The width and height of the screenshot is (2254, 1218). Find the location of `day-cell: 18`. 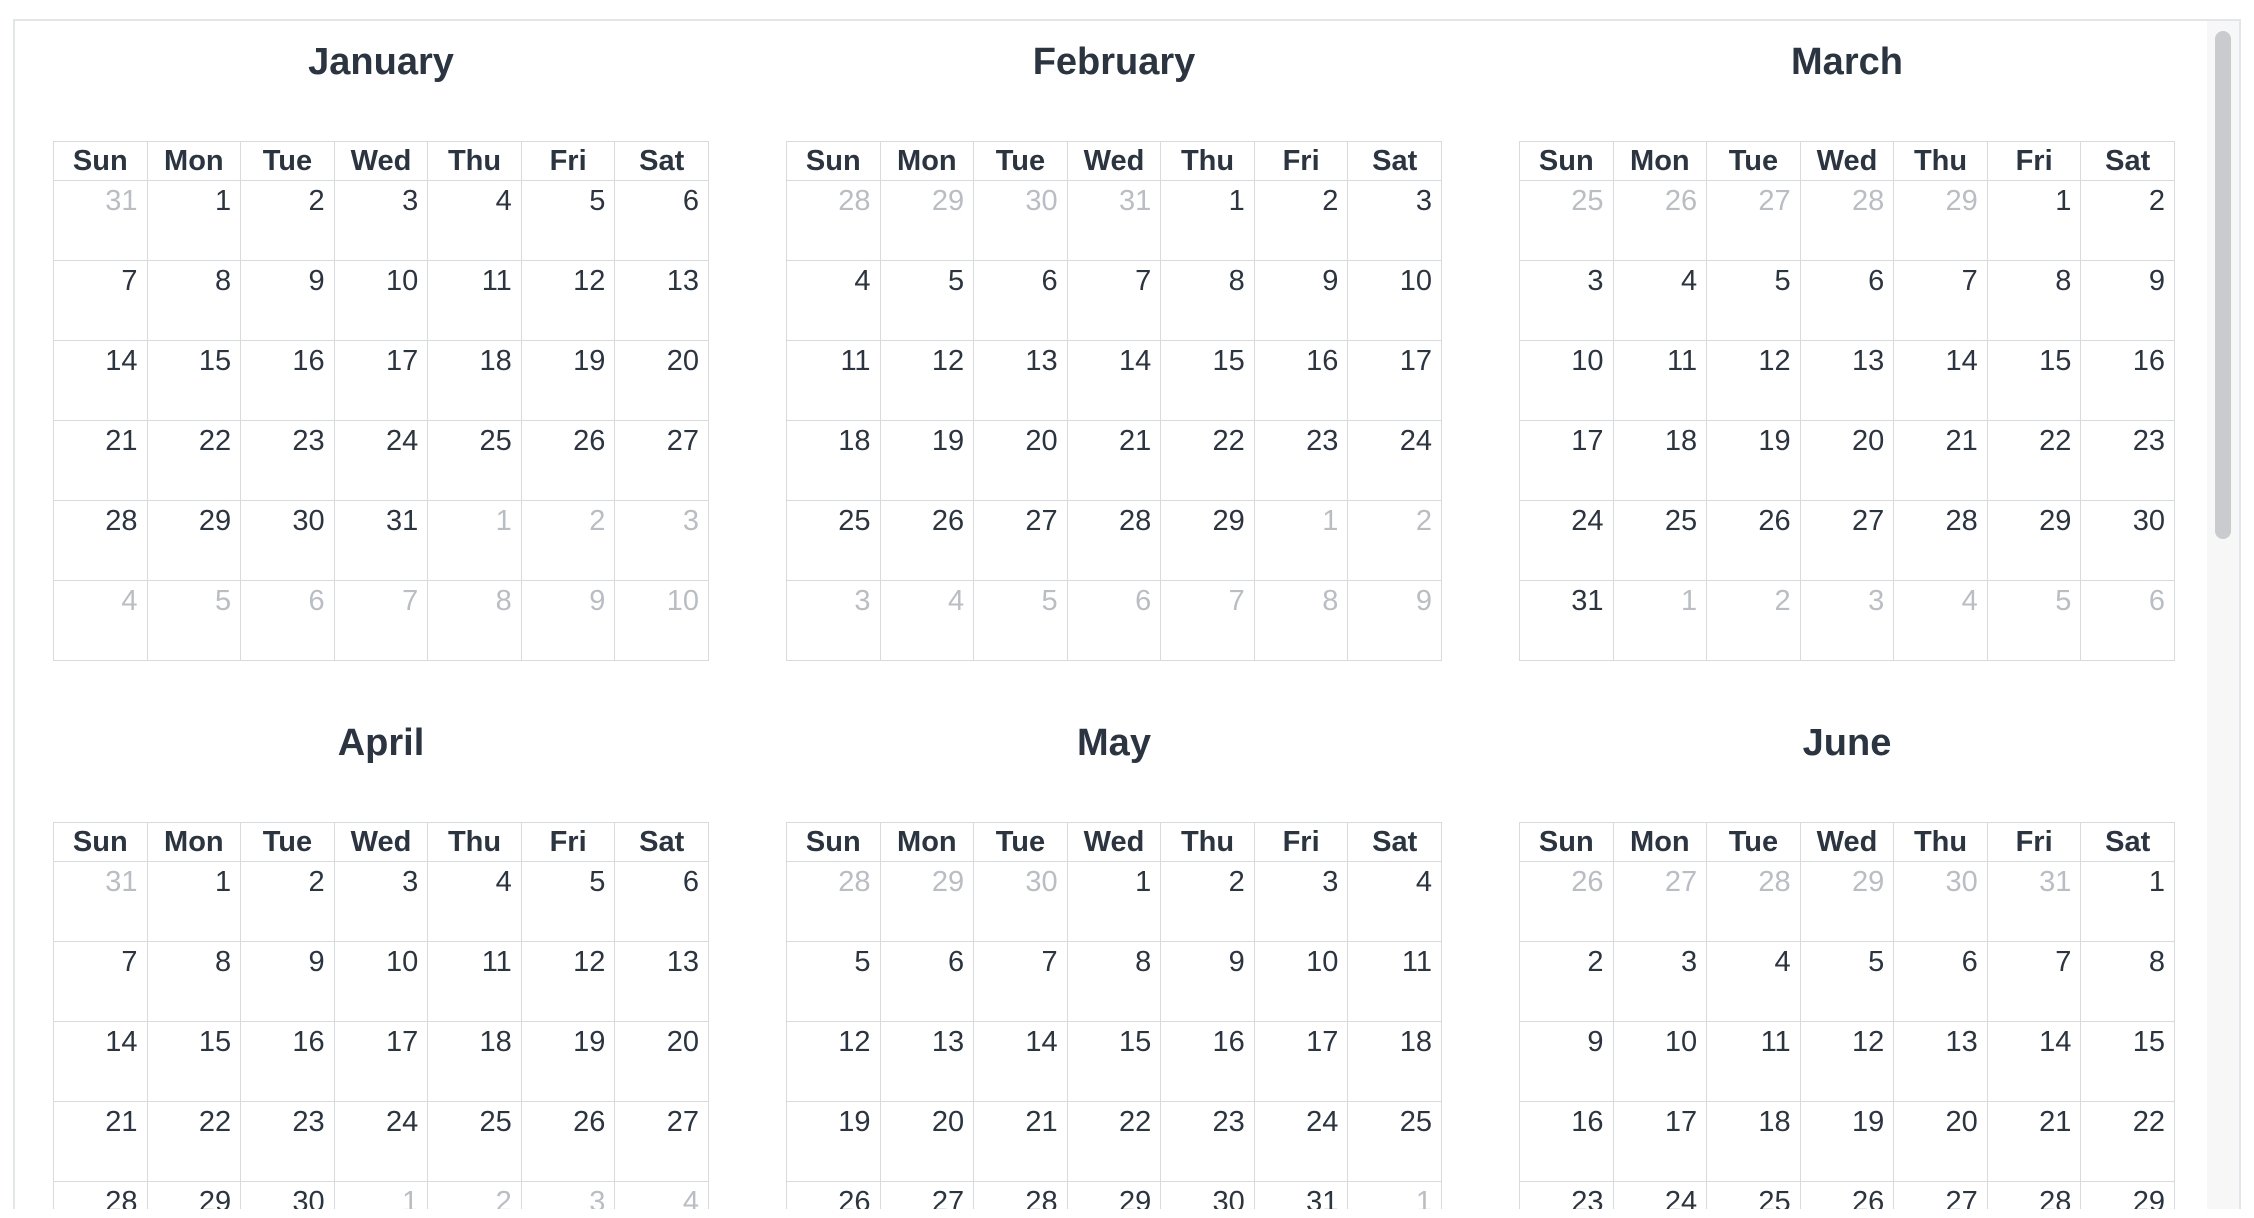

day-cell: 18 is located at coordinates (1753, 1141).